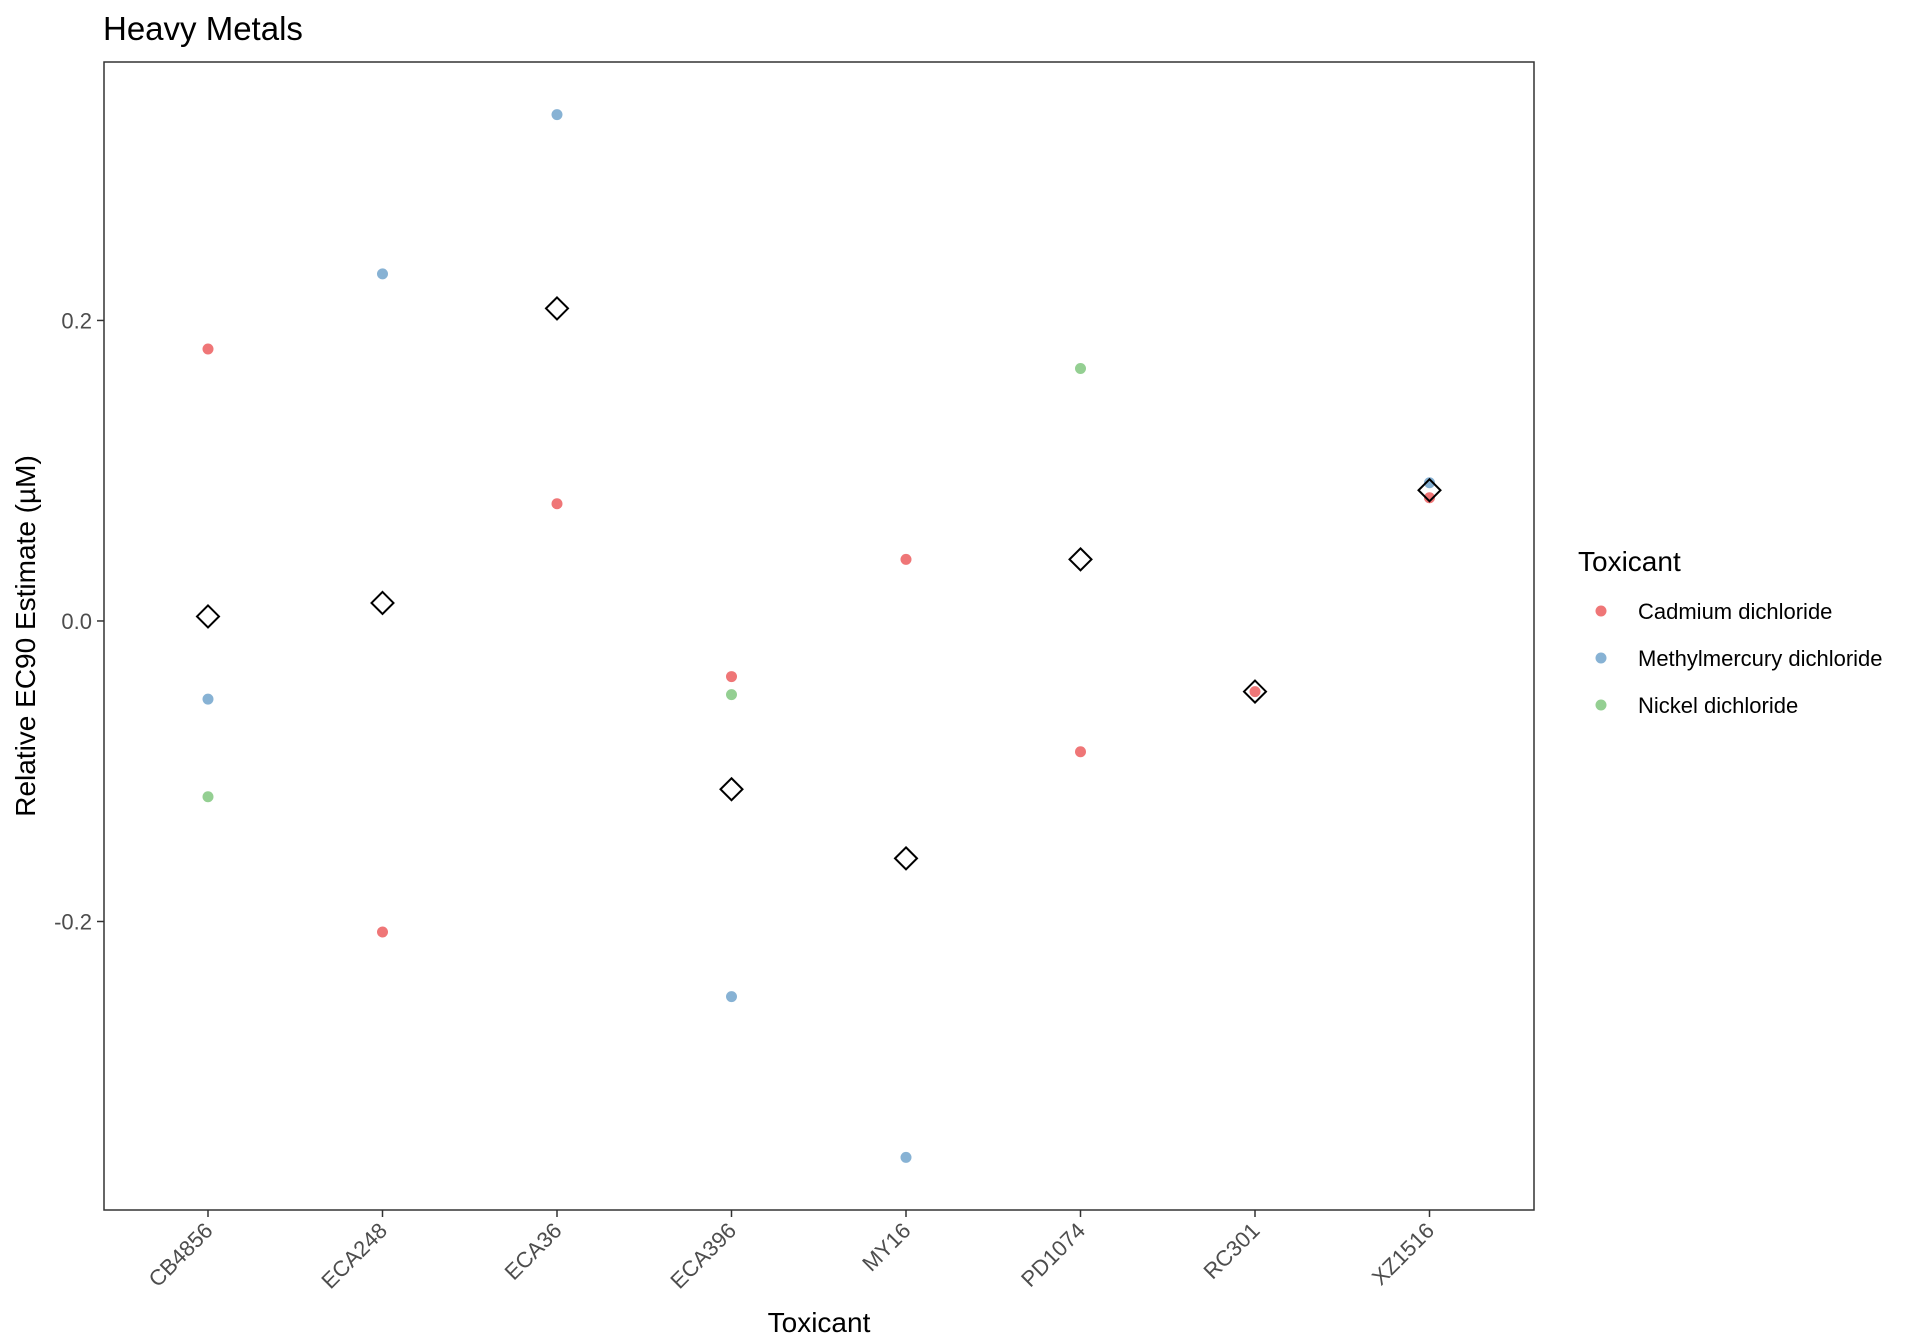 This screenshot has width=1920, height=1344. What do you see at coordinates (886, 1247) in the screenshot?
I see `x-tick-label: MY16` at bounding box center [886, 1247].